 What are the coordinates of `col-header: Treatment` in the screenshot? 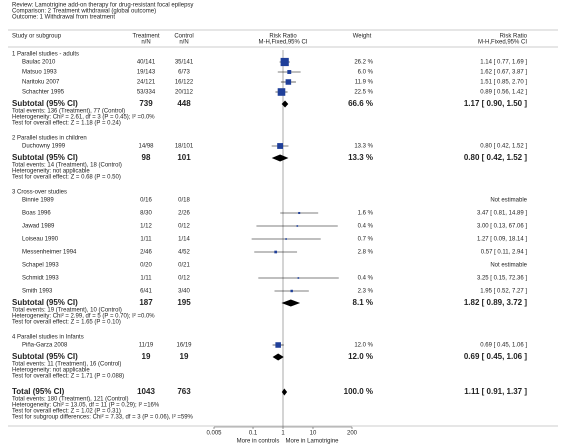 It's located at (145, 37).